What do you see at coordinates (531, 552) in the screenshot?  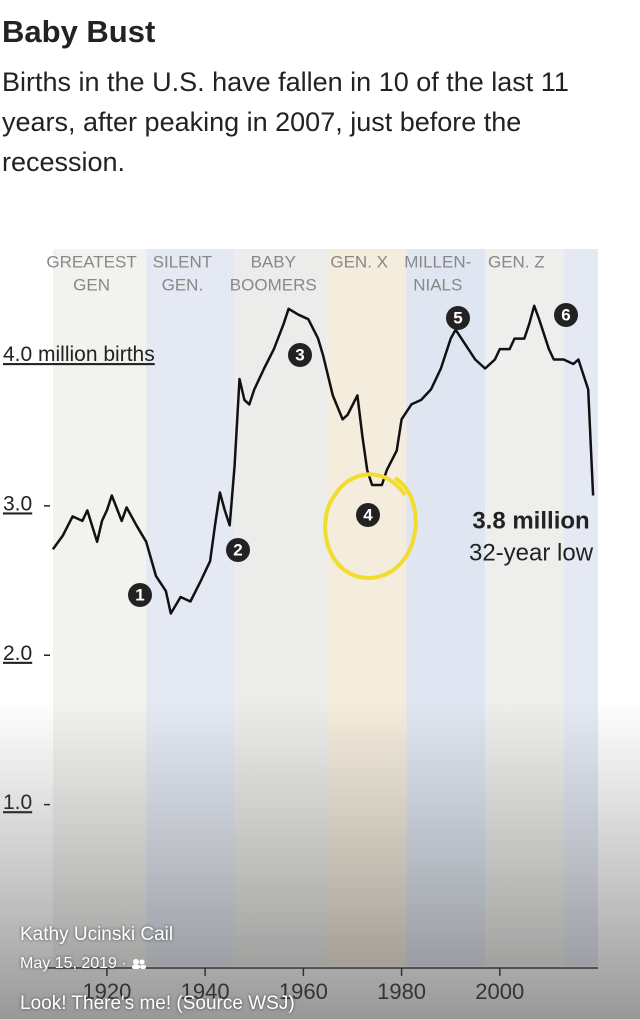 I see `note-annotation: 32-year low` at bounding box center [531, 552].